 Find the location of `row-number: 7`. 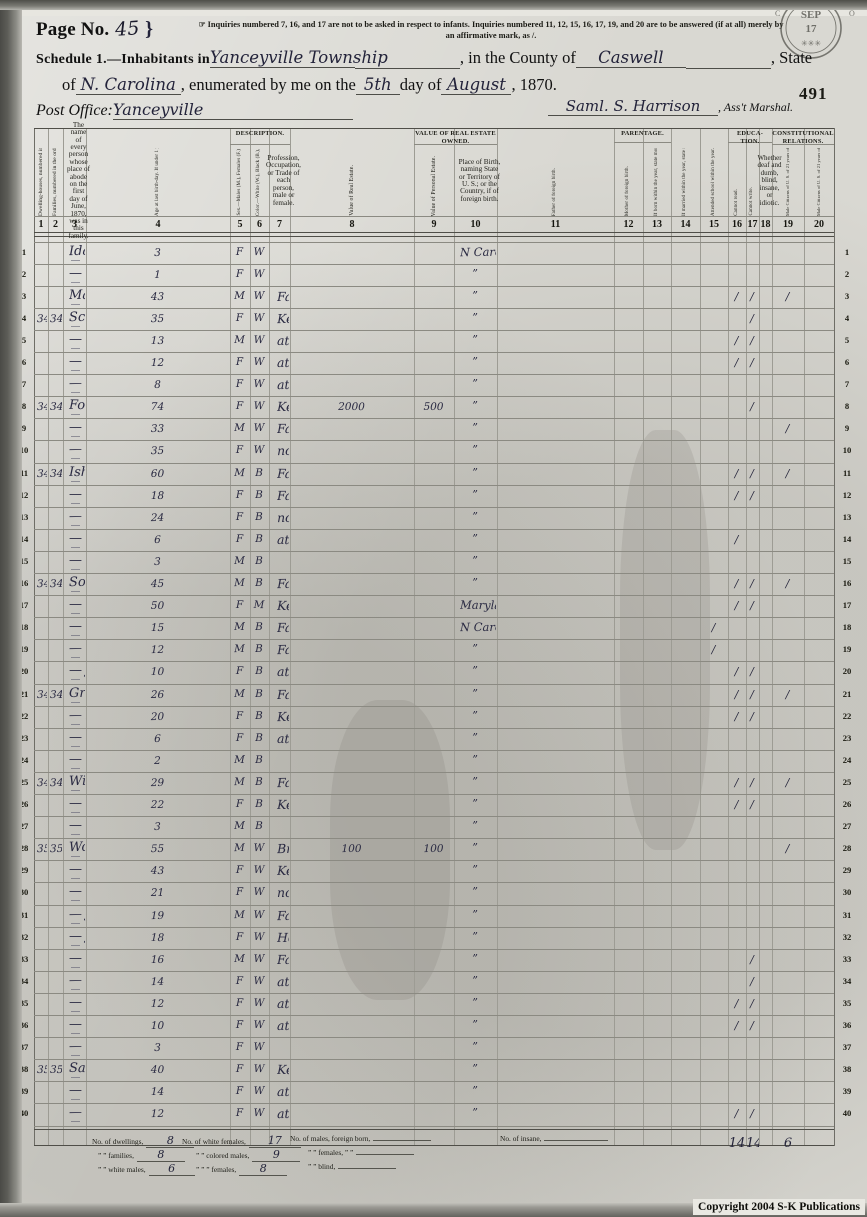

row-number: 7 is located at coordinates (847, 384).